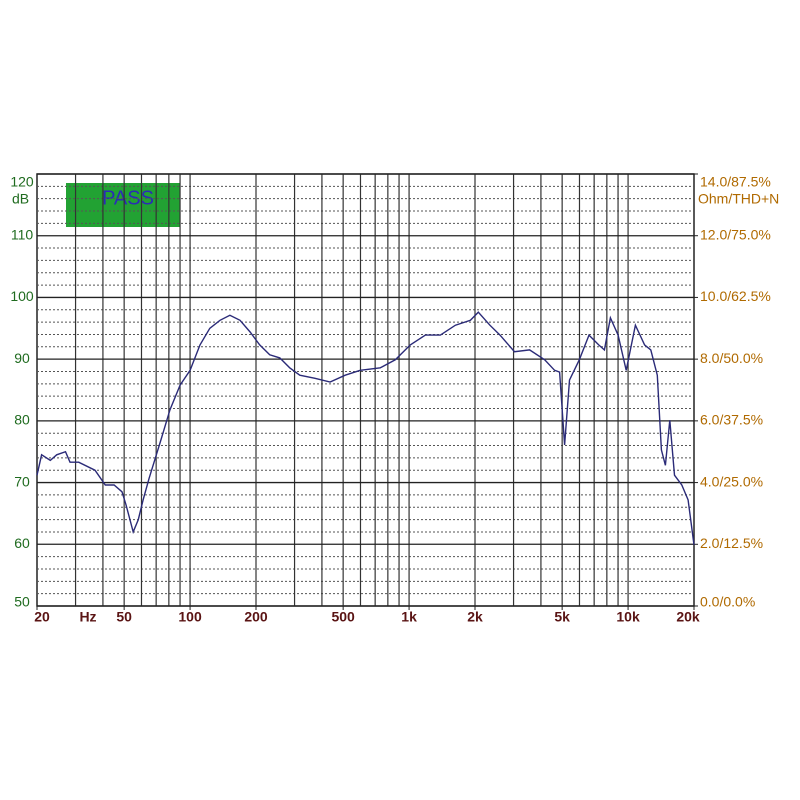 This screenshot has width=800, height=800. I want to click on y-tick-label: 50, so click(22, 602).